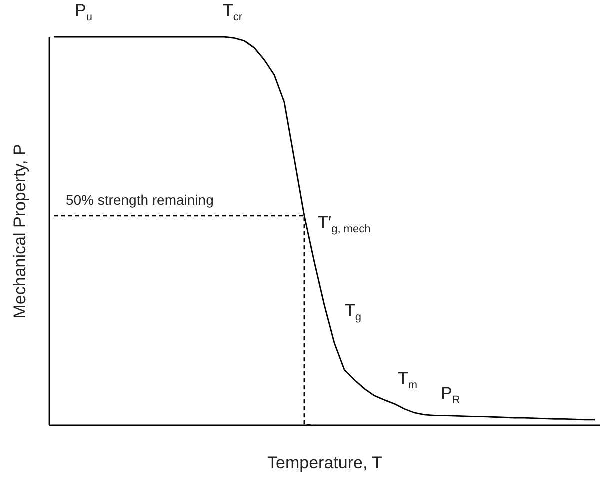 This screenshot has height=480, width=600. Describe the element at coordinates (344, 224) in the screenshot. I see `annotation: T′$_{g, mech}$` at that location.